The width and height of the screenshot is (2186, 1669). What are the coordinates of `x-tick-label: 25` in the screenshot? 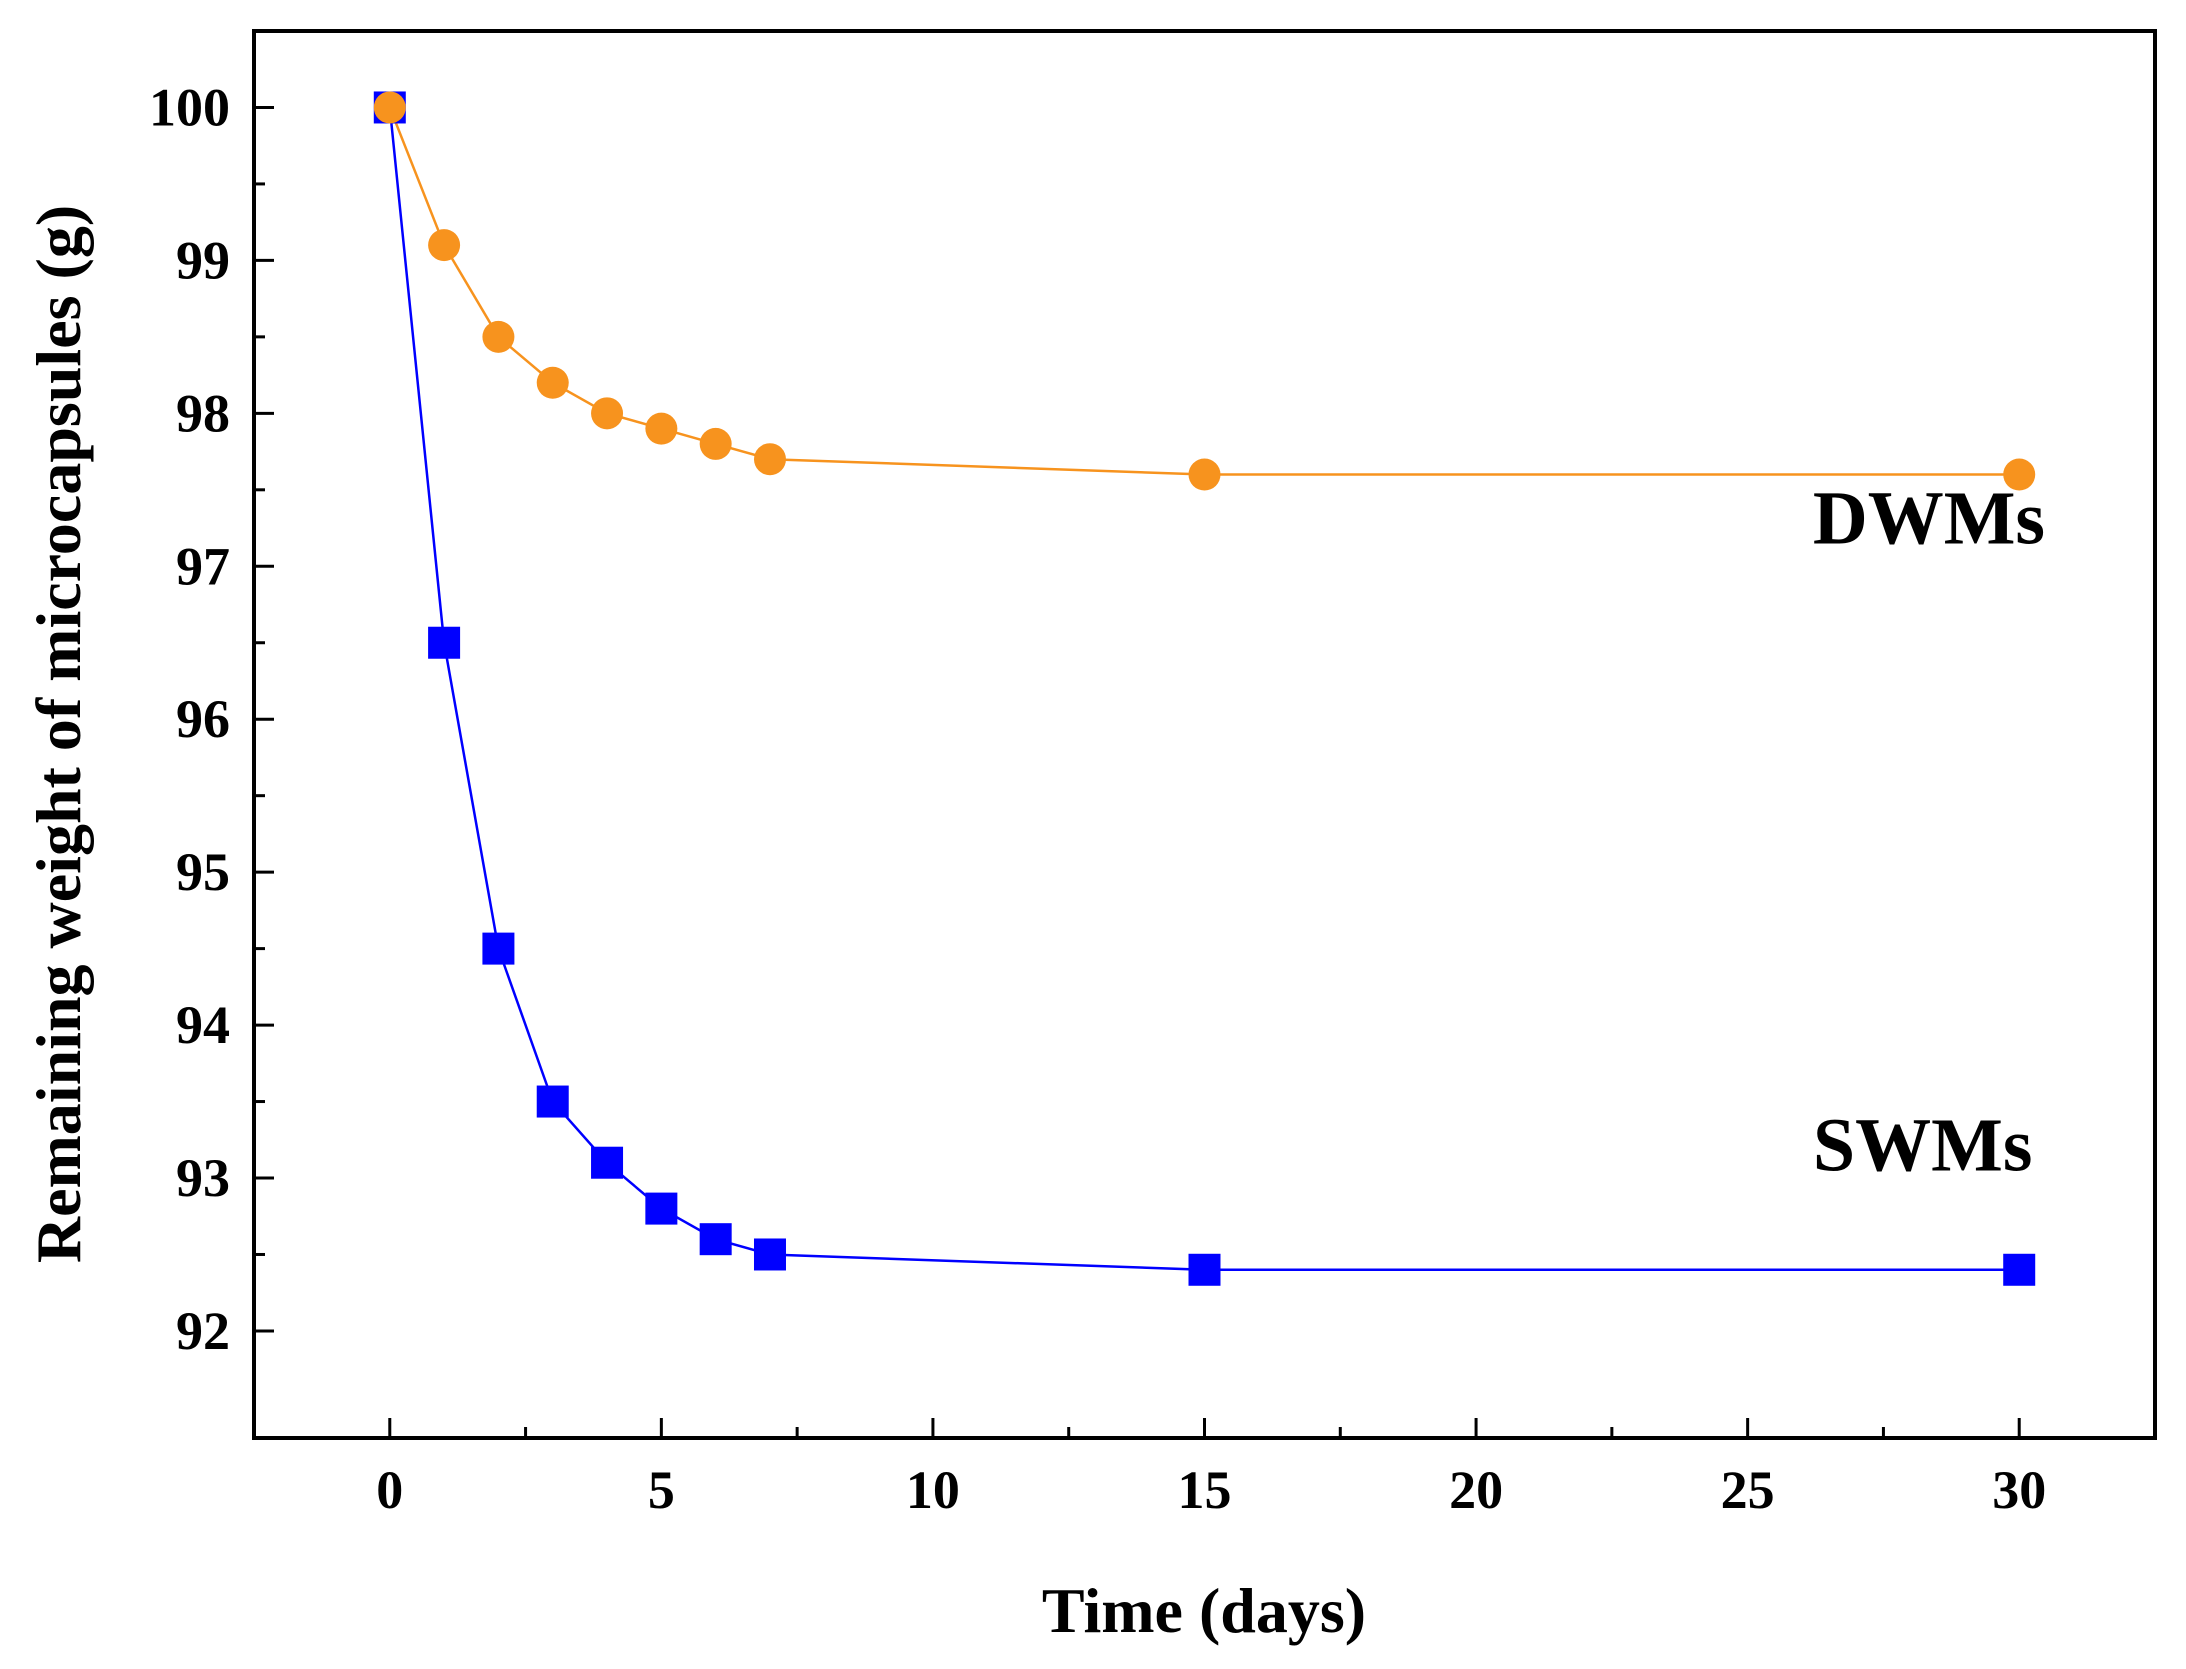 It's located at (1748, 1490).